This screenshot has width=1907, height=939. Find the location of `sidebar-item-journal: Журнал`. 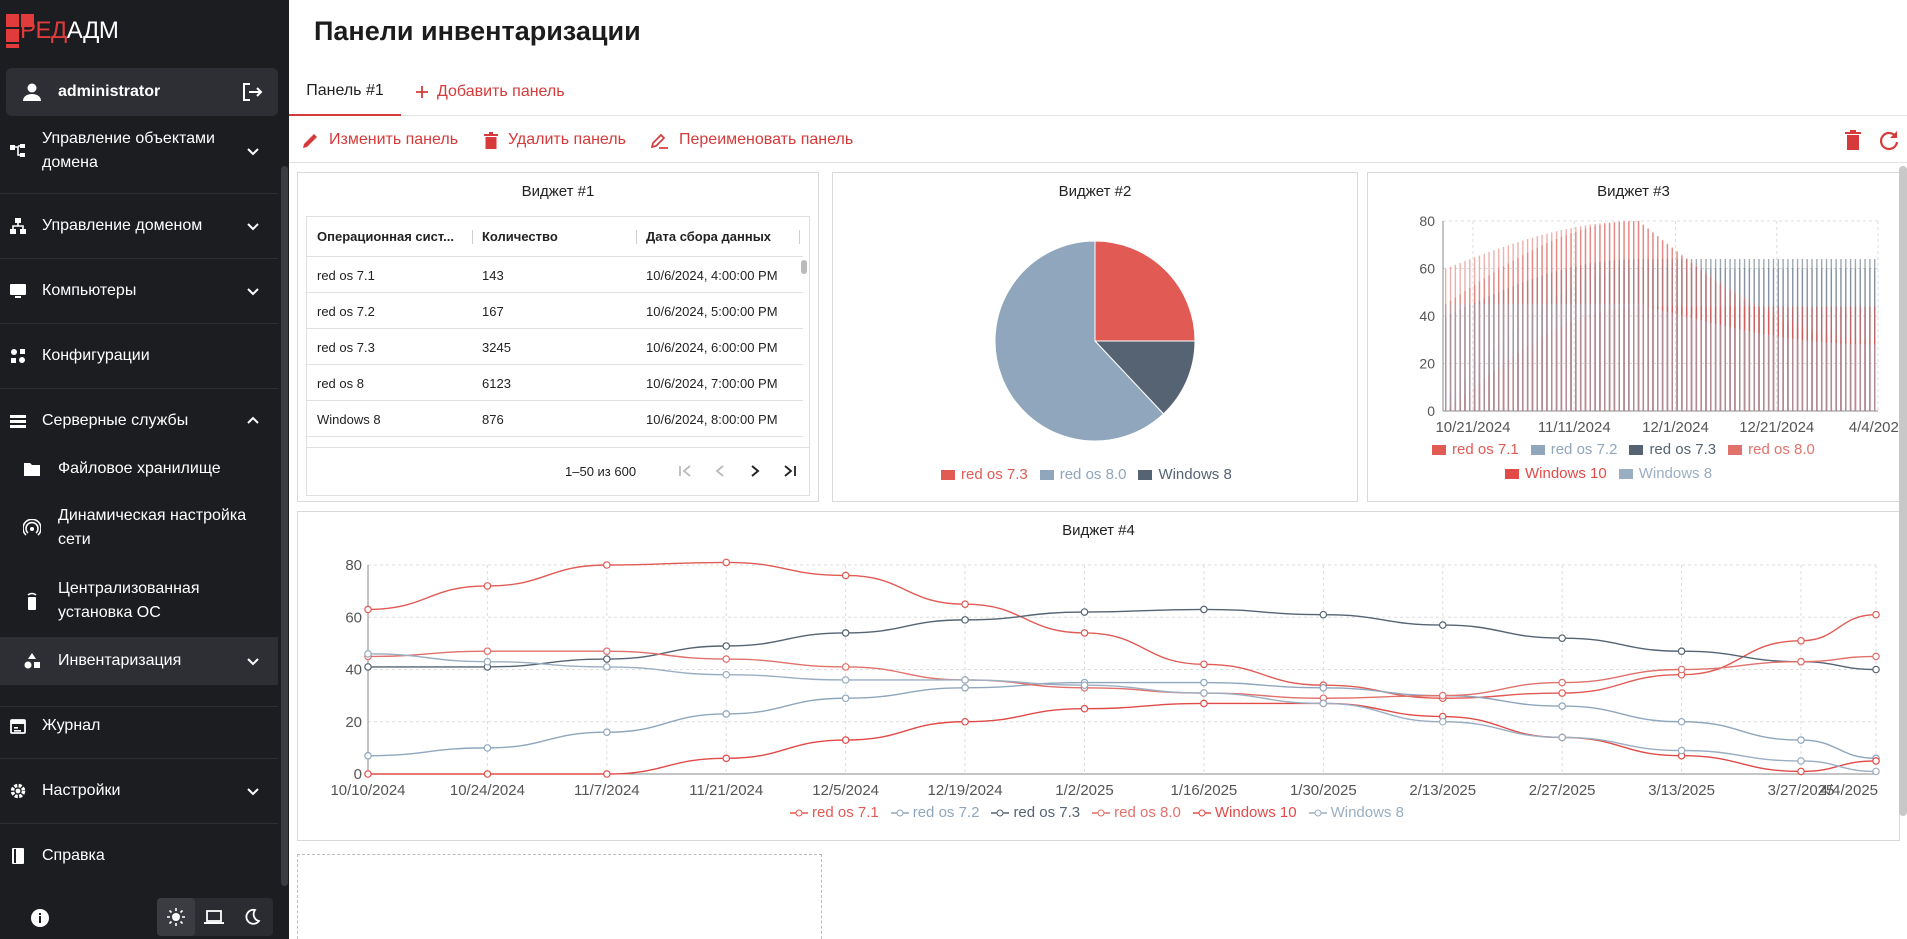

sidebar-item-journal: Журнал is located at coordinates (139, 726).